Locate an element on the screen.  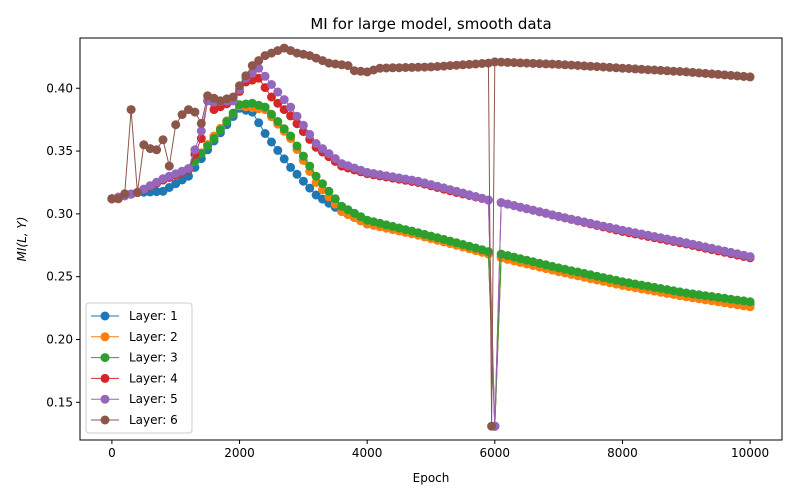
y-tick-label: 0.15 is located at coordinates (59, 402).